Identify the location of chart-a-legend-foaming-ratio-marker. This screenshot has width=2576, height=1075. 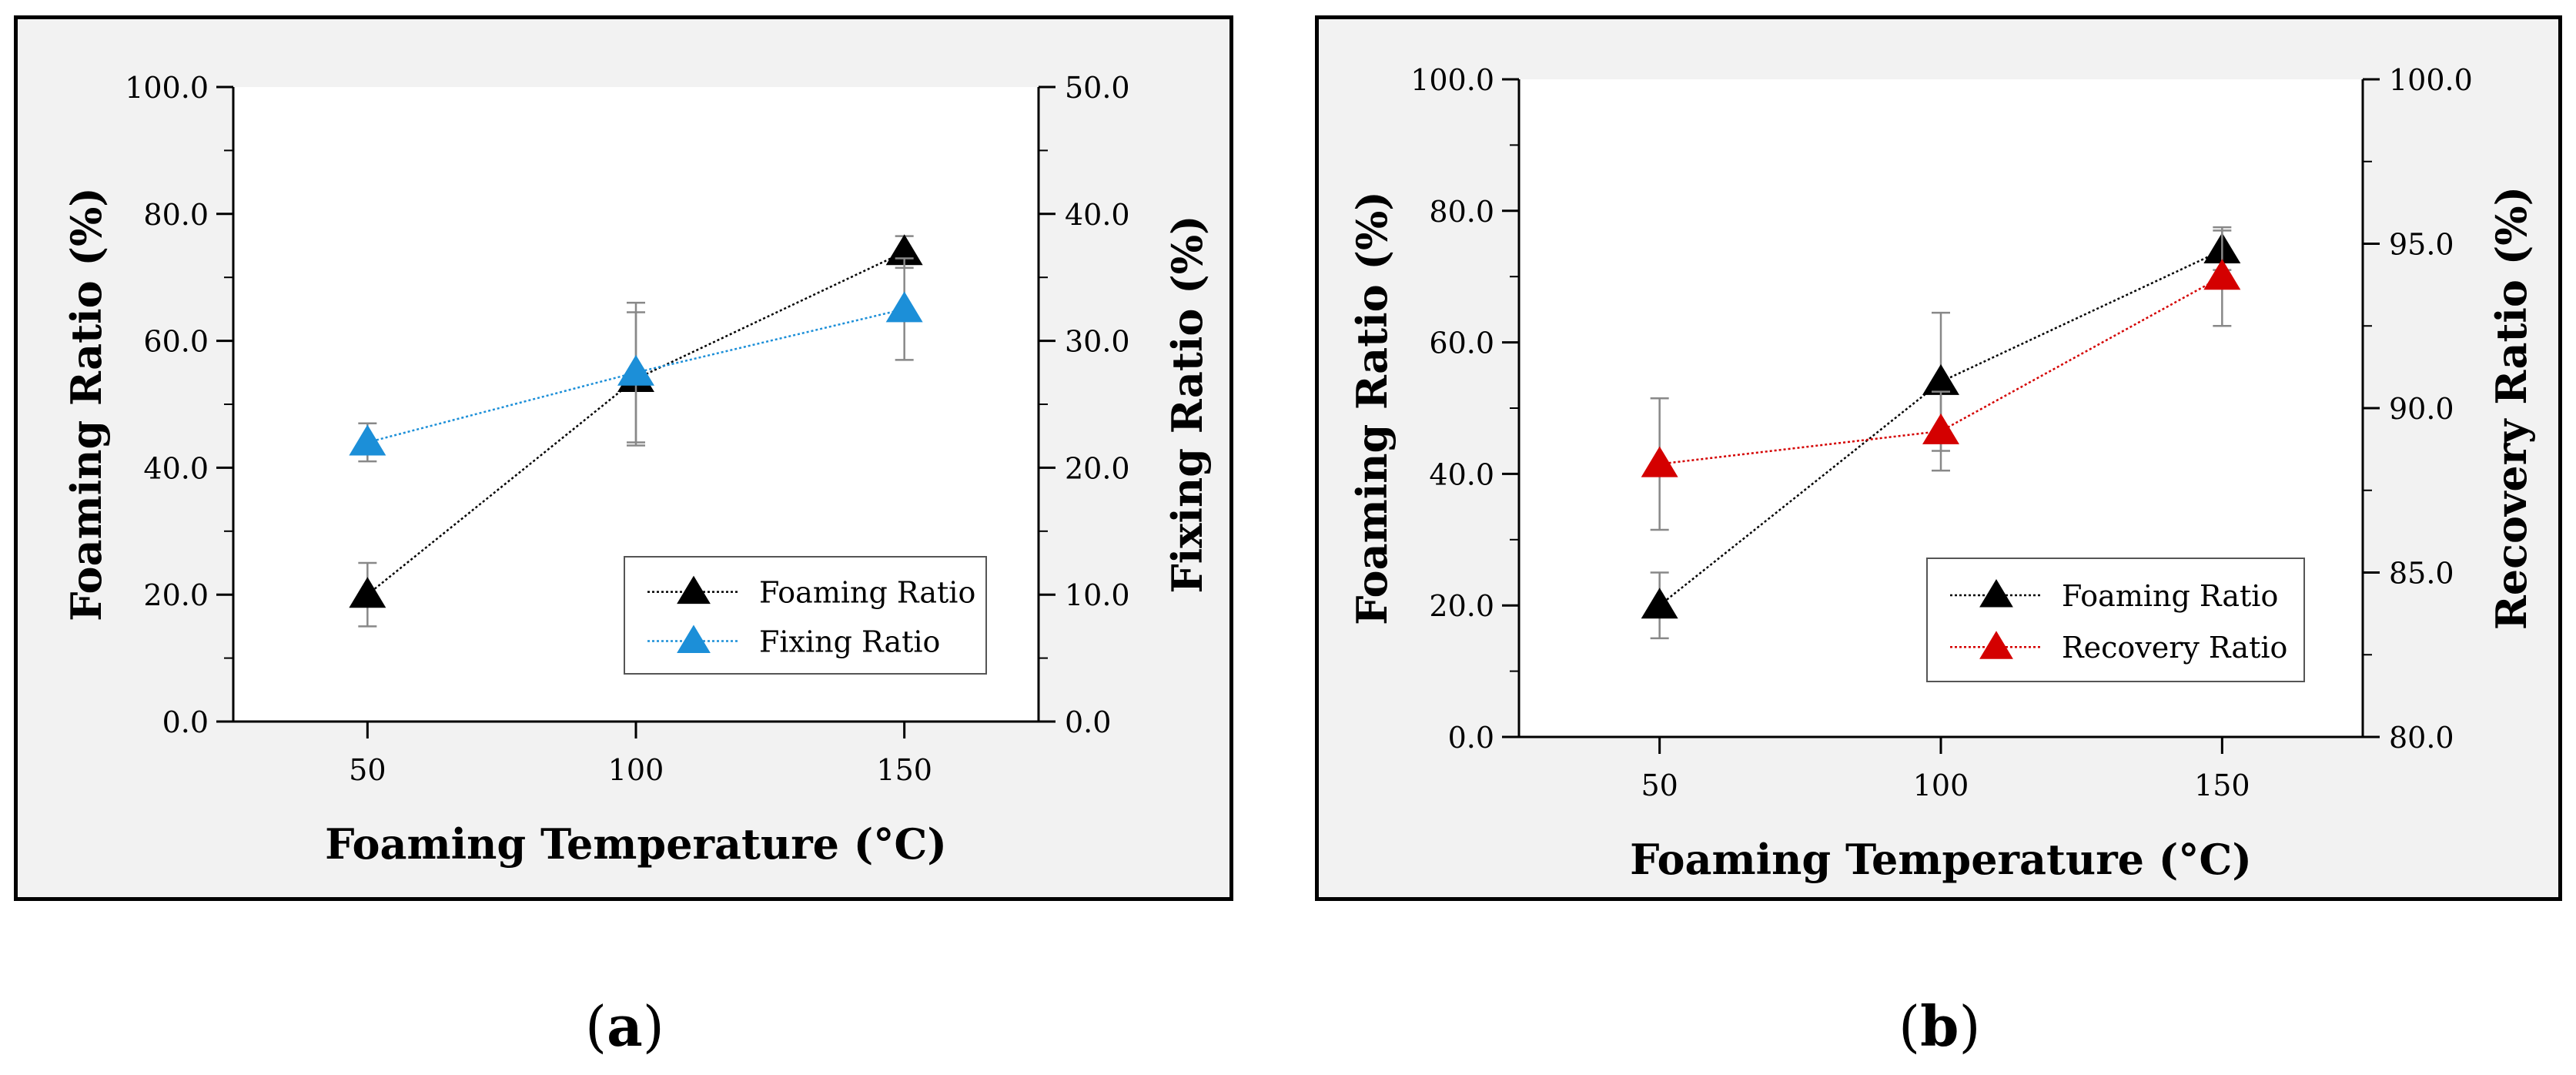
(694, 589).